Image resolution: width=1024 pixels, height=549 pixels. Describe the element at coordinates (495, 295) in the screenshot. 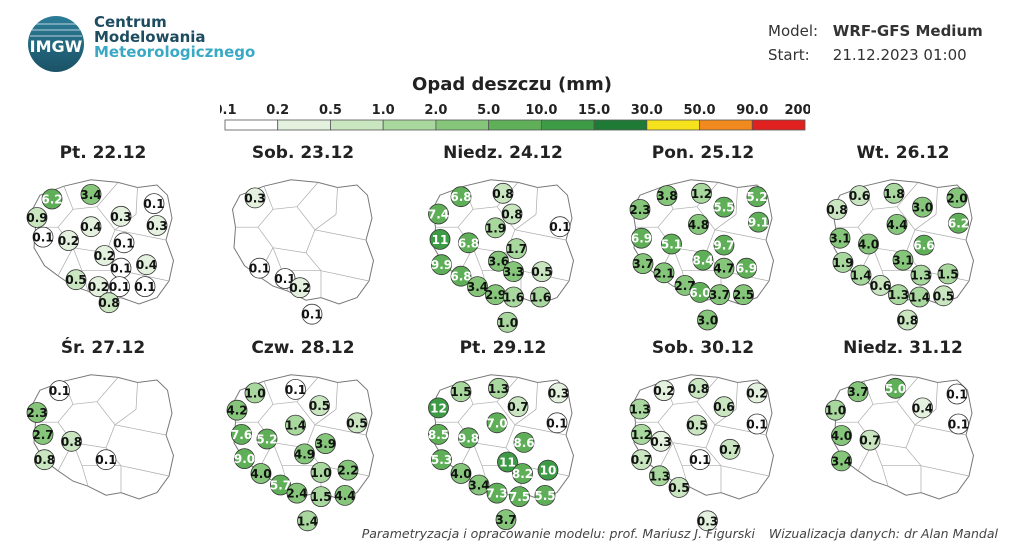

I see `precip-value: 2.9` at that location.